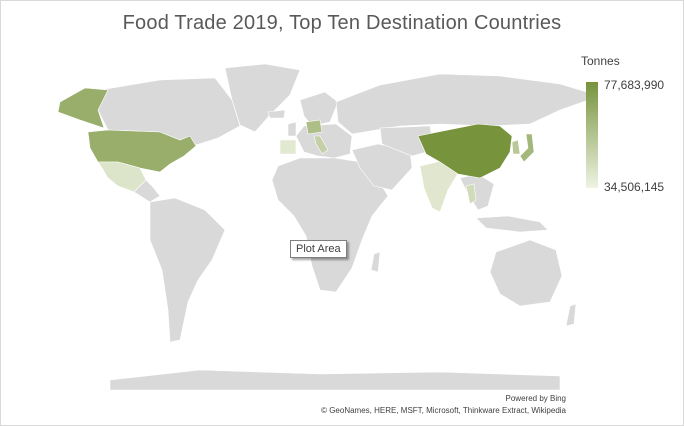 This screenshot has width=684, height=426. What do you see at coordinates (276, 114) in the screenshot?
I see `iceland-shape` at bounding box center [276, 114].